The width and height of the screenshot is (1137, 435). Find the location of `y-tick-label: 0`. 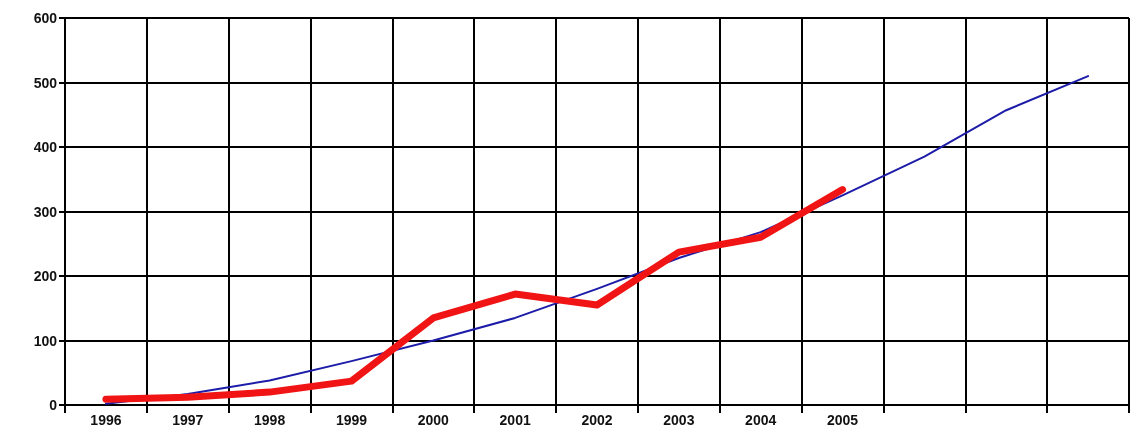

y-tick-label: 0 is located at coordinates (53, 405).